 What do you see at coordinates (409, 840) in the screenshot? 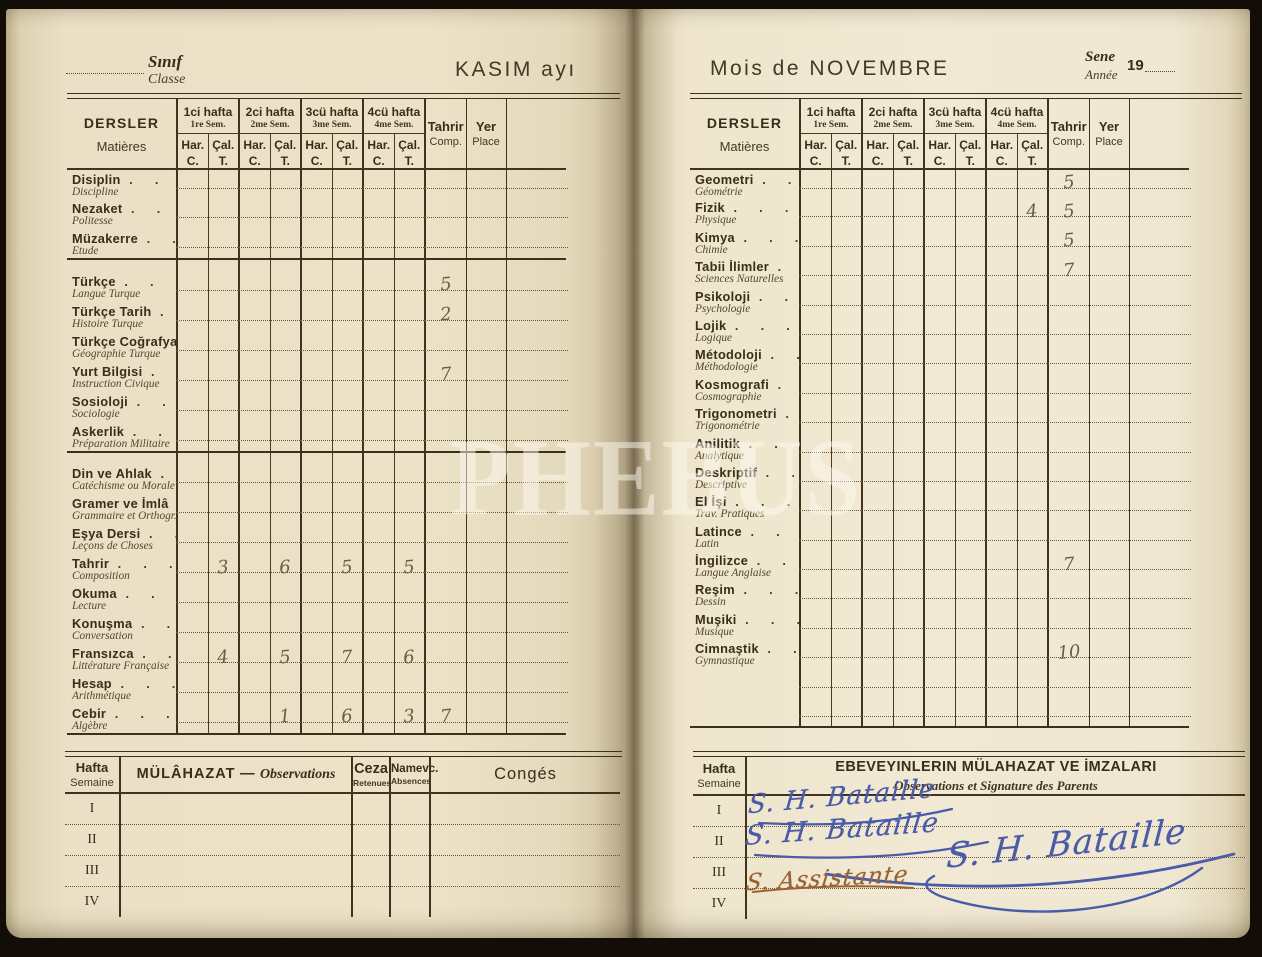
I see `namevc-cell` at bounding box center [409, 840].